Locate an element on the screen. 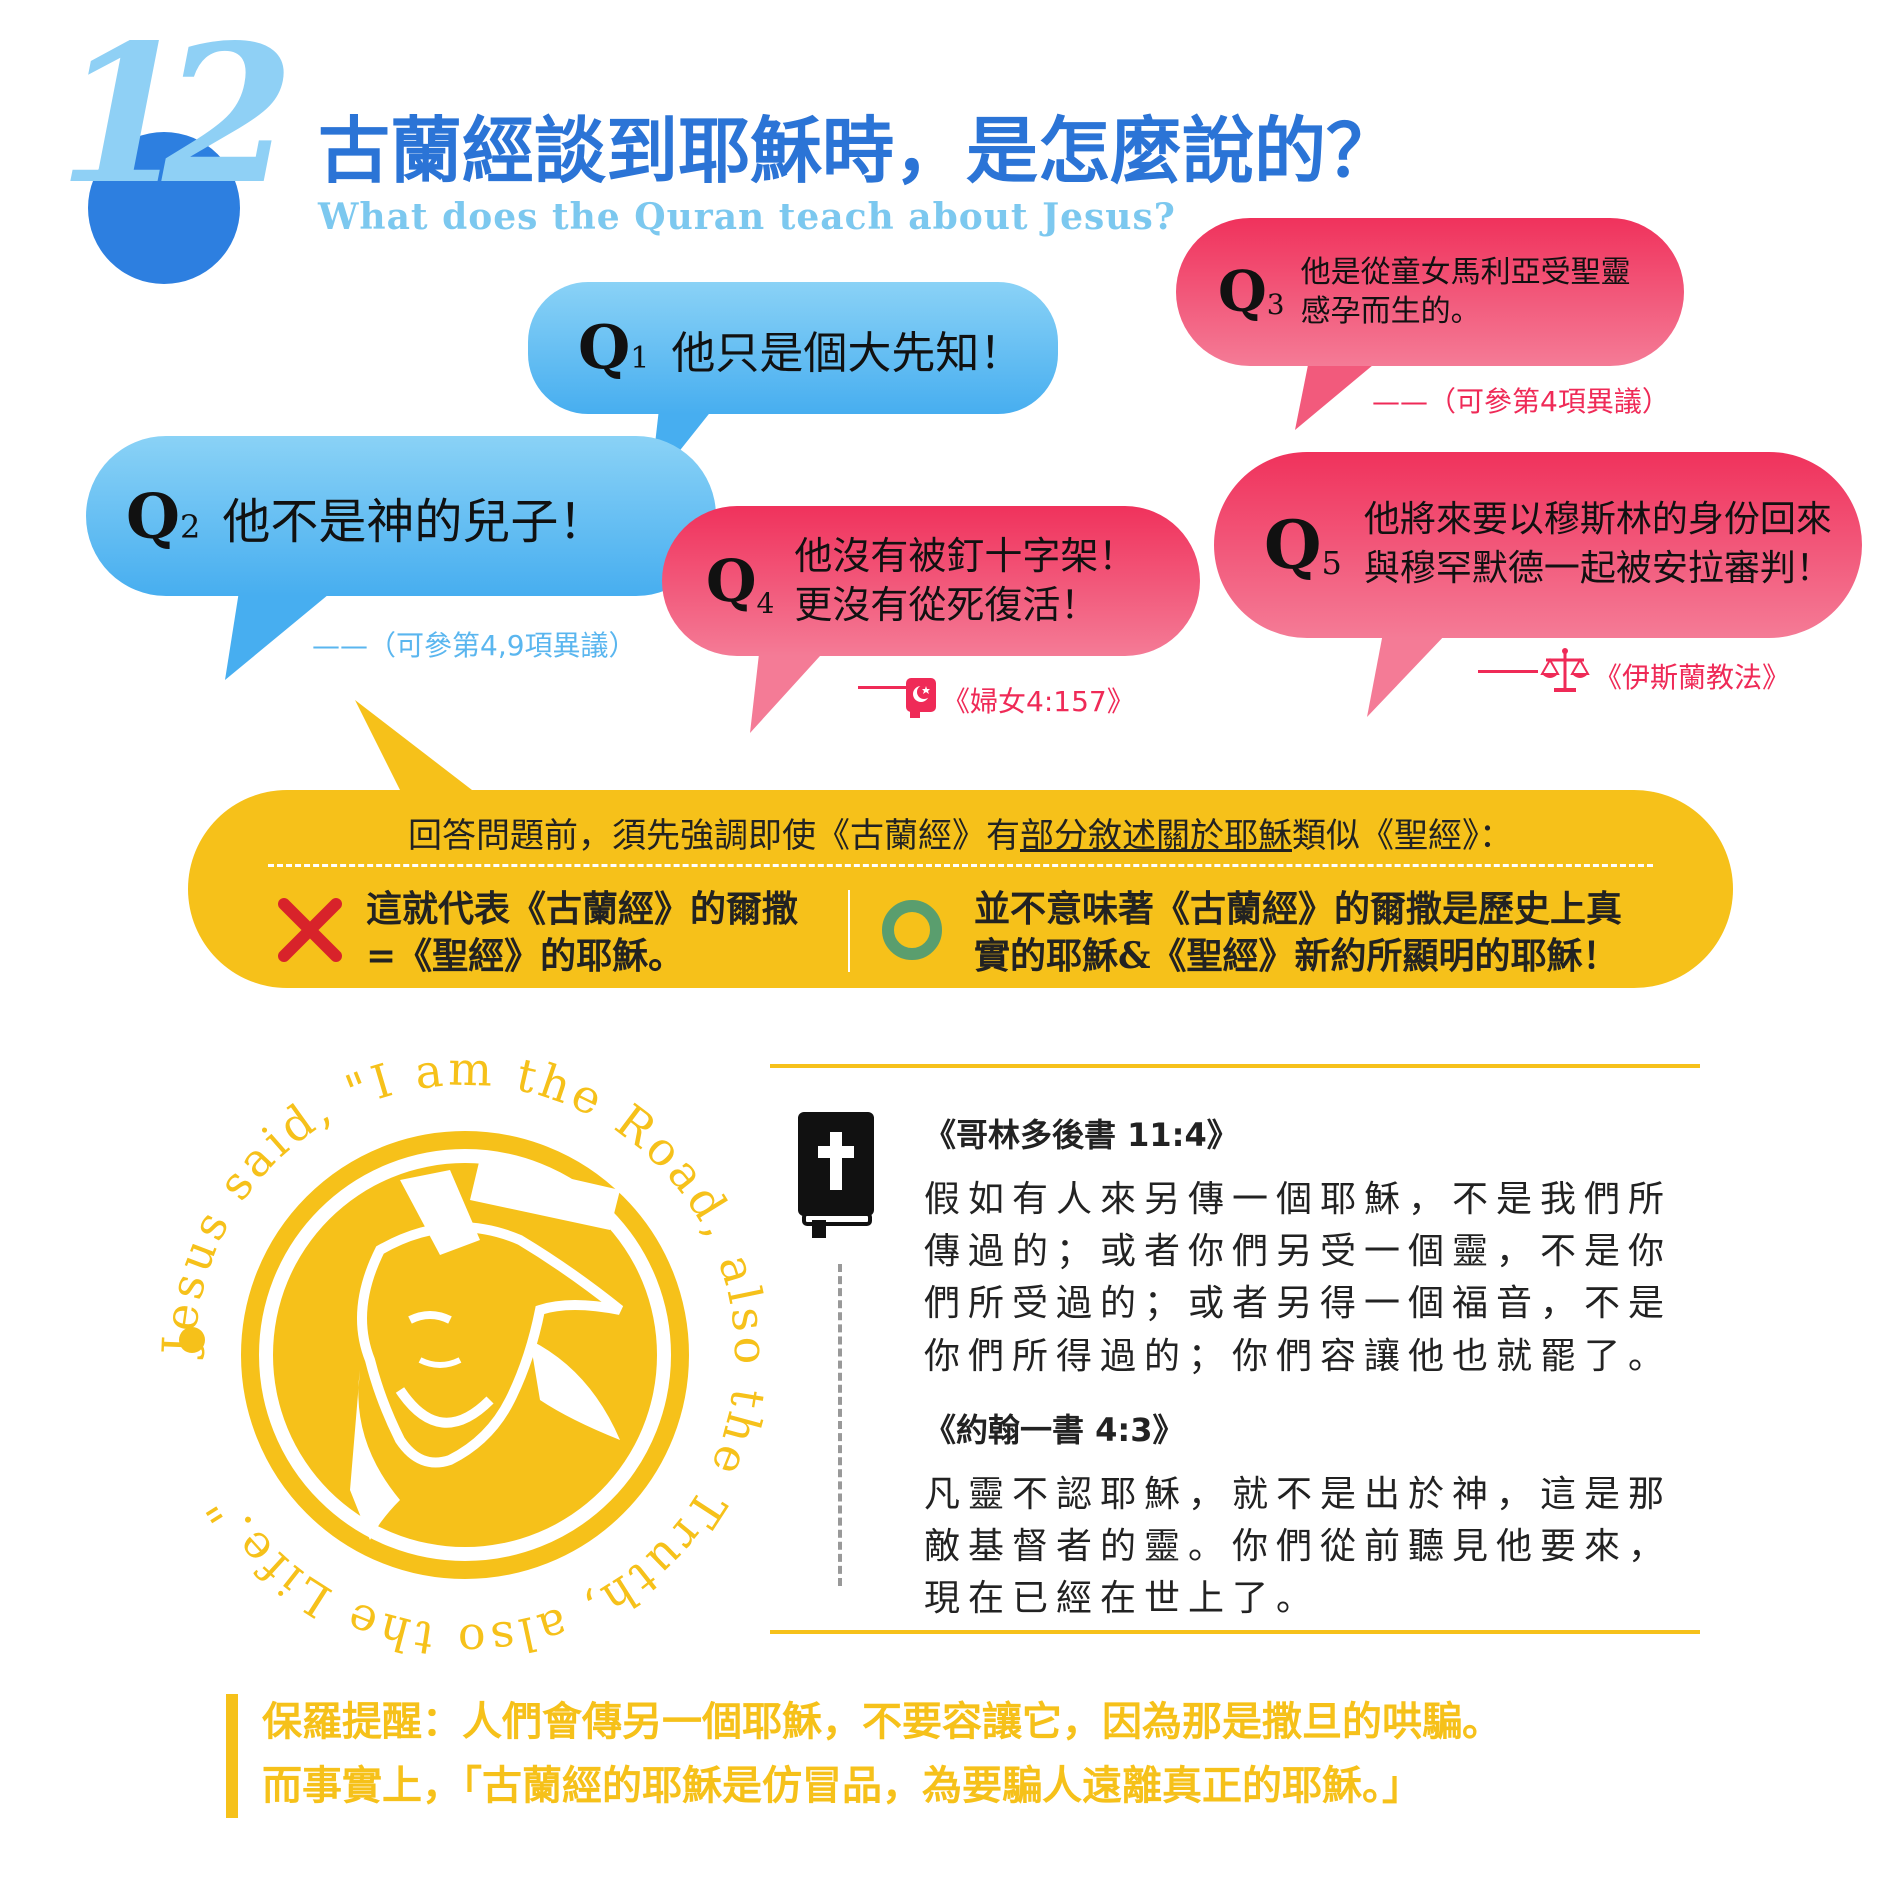  q4-sub: 4 is located at coordinates (765, 604).